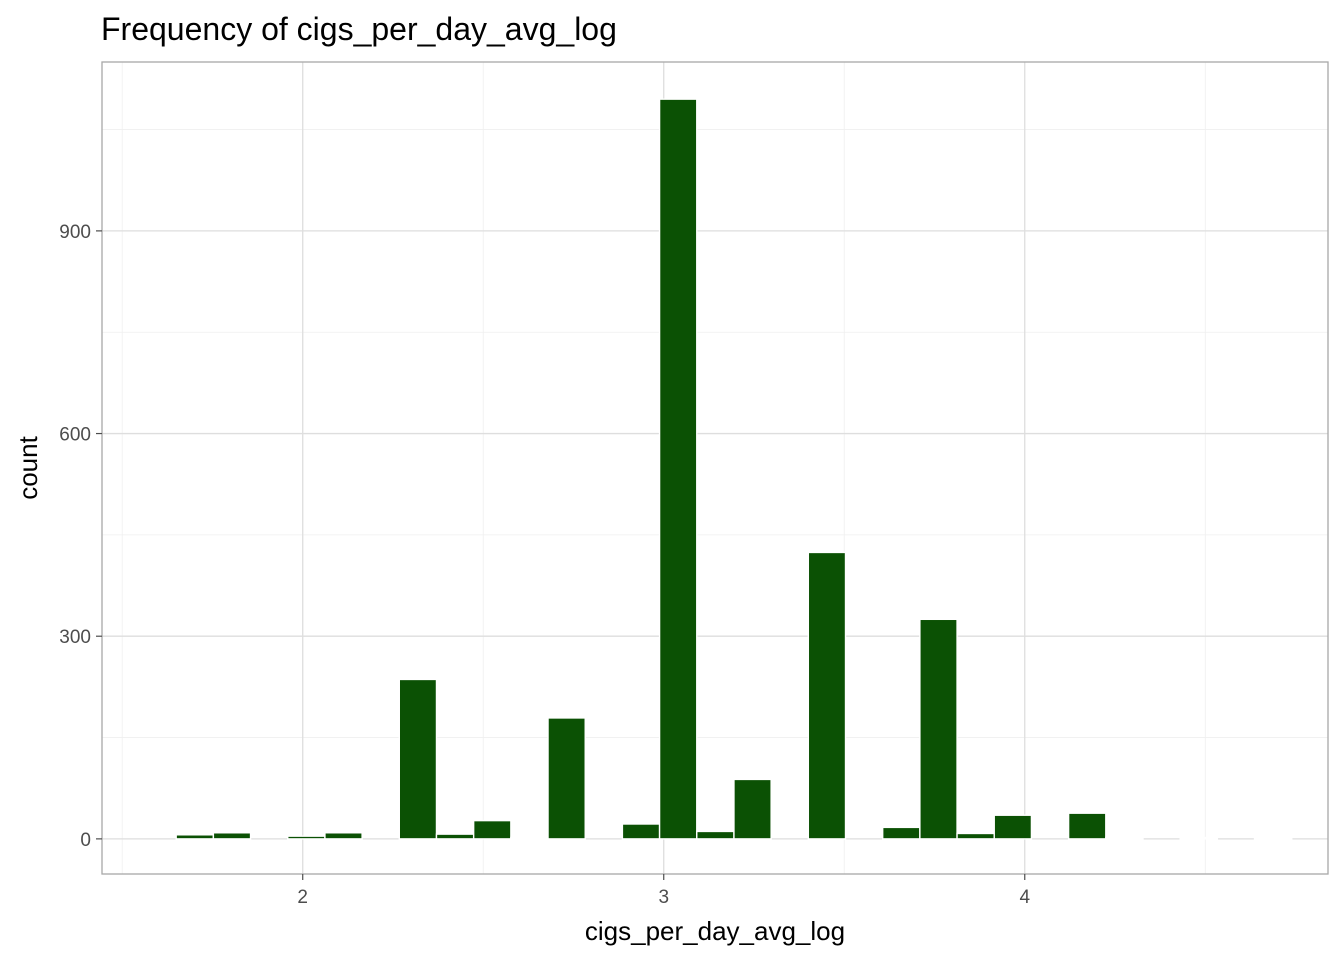  What do you see at coordinates (80, 536) in the screenshot?
I see `y-axis: 0 300 600 900` at bounding box center [80, 536].